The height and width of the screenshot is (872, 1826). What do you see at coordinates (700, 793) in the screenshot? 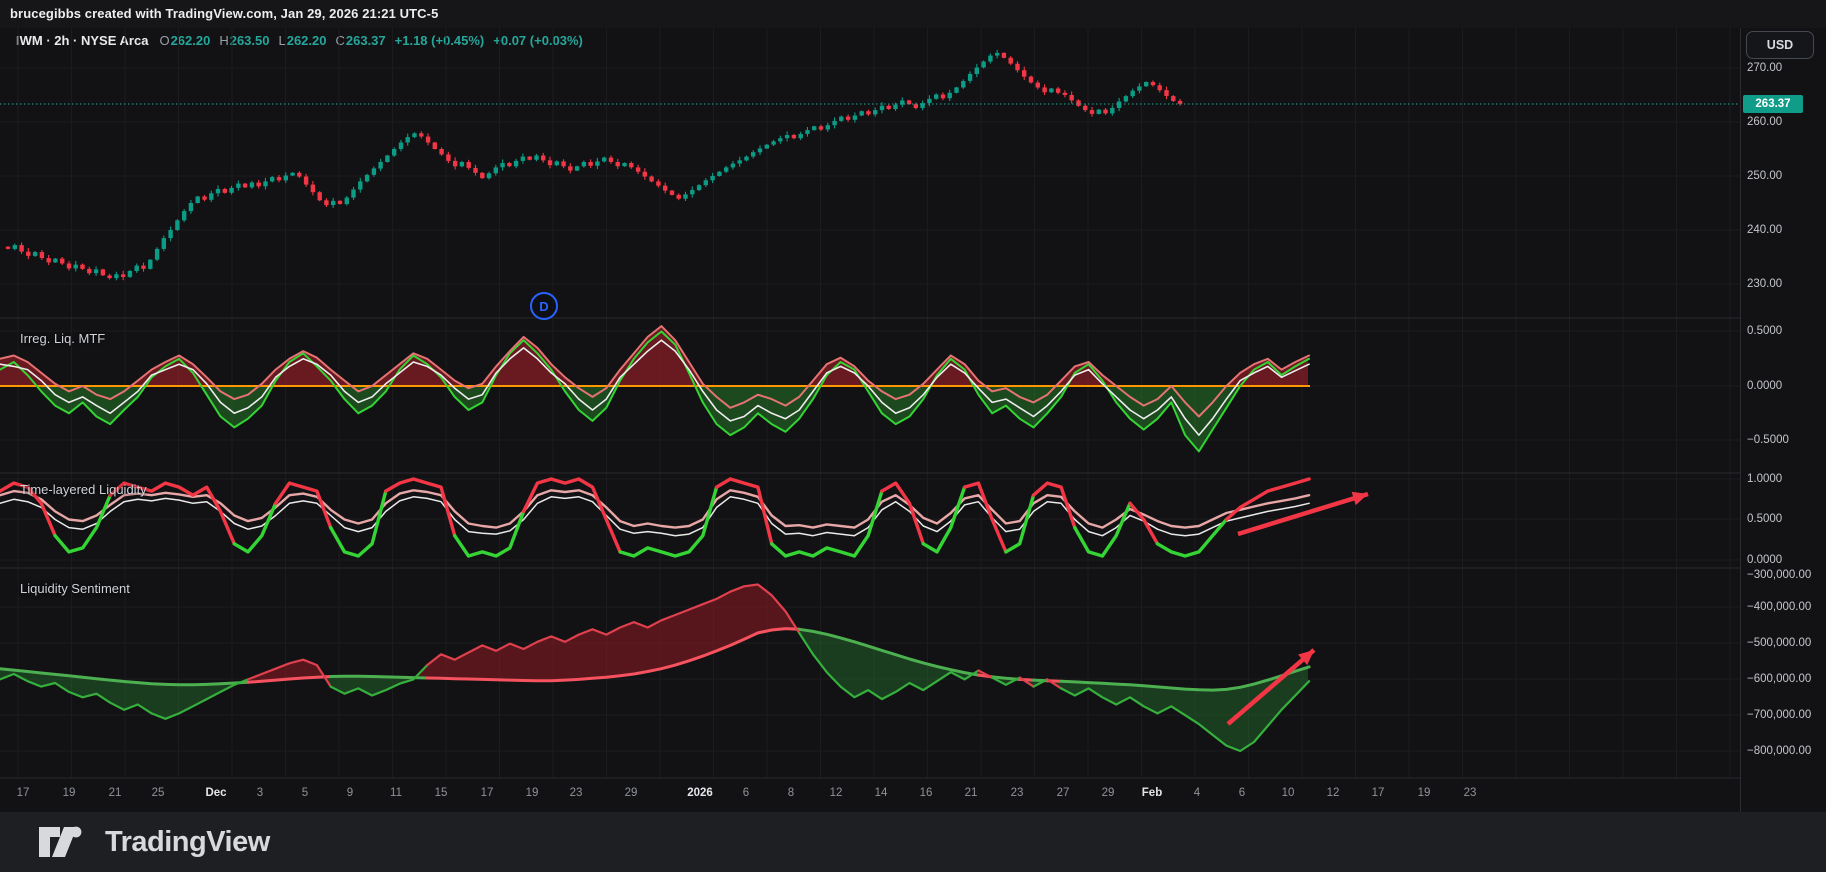
I see `time-tick-label: 2026` at bounding box center [700, 793].